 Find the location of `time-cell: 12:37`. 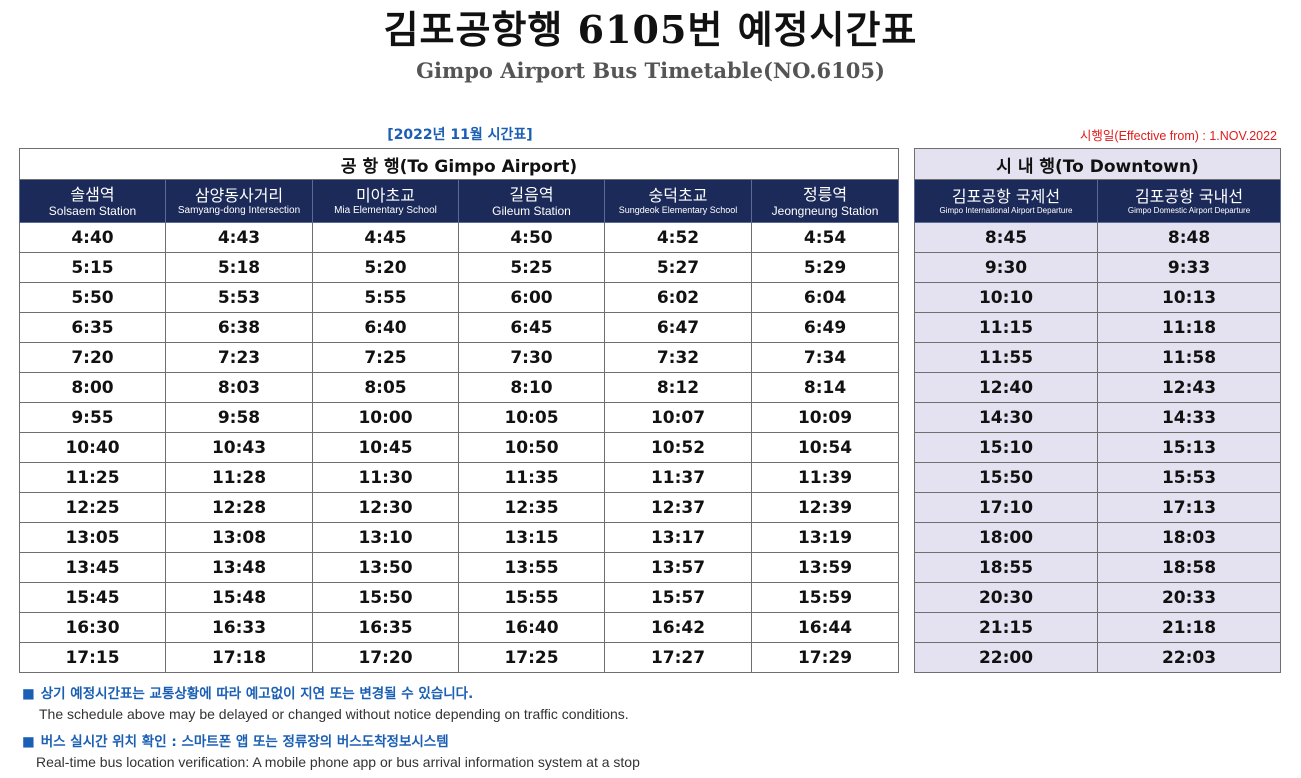

time-cell: 12:37 is located at coordinates (678, 507).